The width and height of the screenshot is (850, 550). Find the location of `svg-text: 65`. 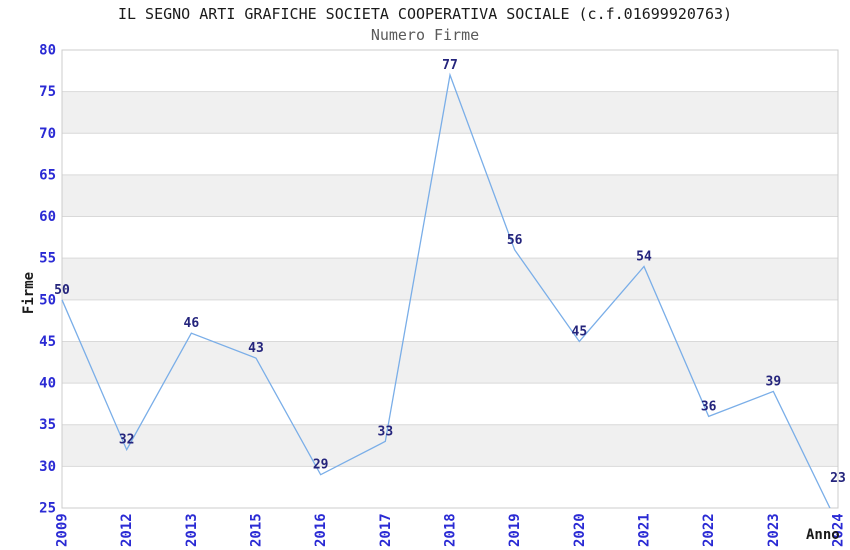

svg-text: 65 is located at coordinates (47, 175).